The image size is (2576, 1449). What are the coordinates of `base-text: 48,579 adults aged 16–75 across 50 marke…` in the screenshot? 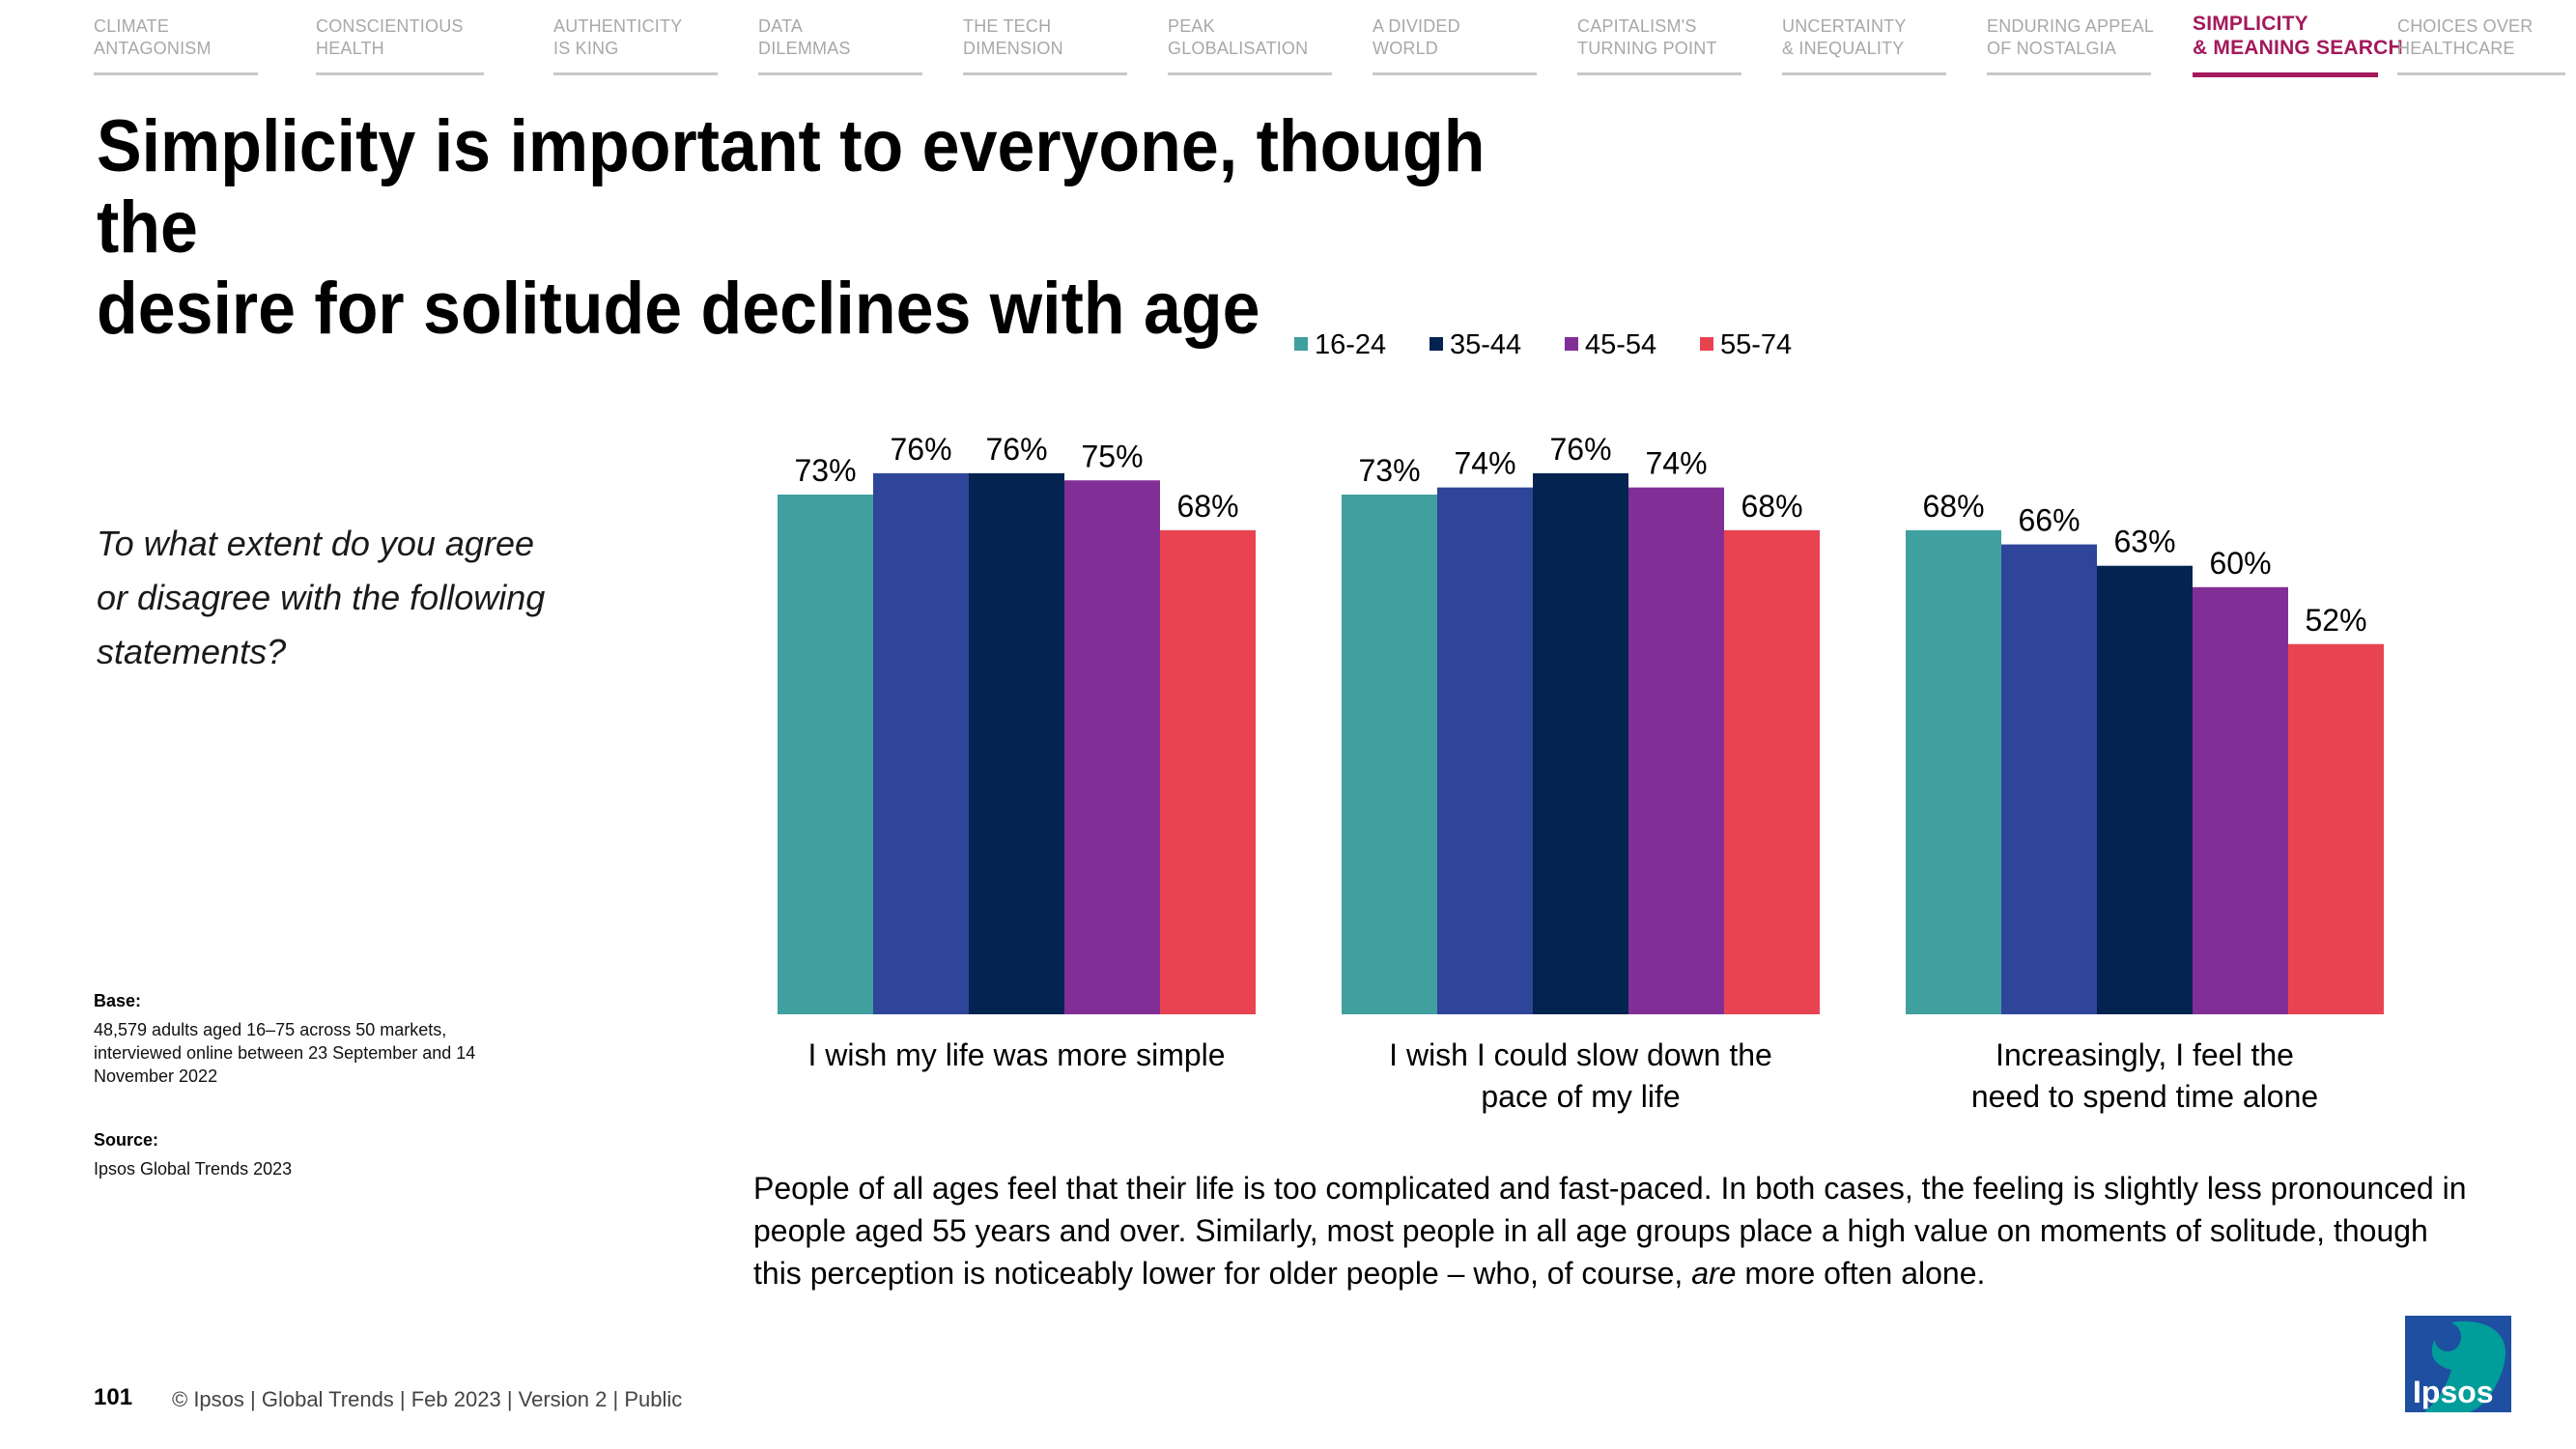 It's located at (285, 1053).